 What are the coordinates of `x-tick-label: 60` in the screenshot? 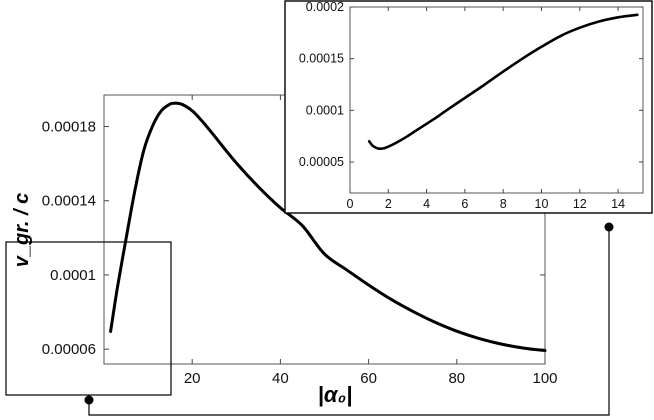 It's located at (368, 378).